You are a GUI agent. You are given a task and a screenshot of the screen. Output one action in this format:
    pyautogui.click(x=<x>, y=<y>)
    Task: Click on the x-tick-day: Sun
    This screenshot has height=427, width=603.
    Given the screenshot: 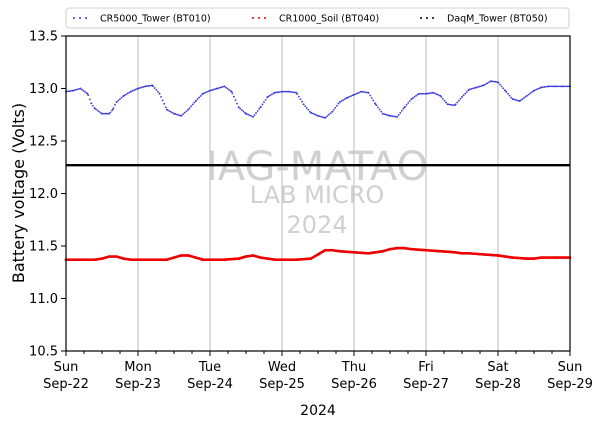 What is the action you would take?
    pyautogui.click(x=66, y=367)
    